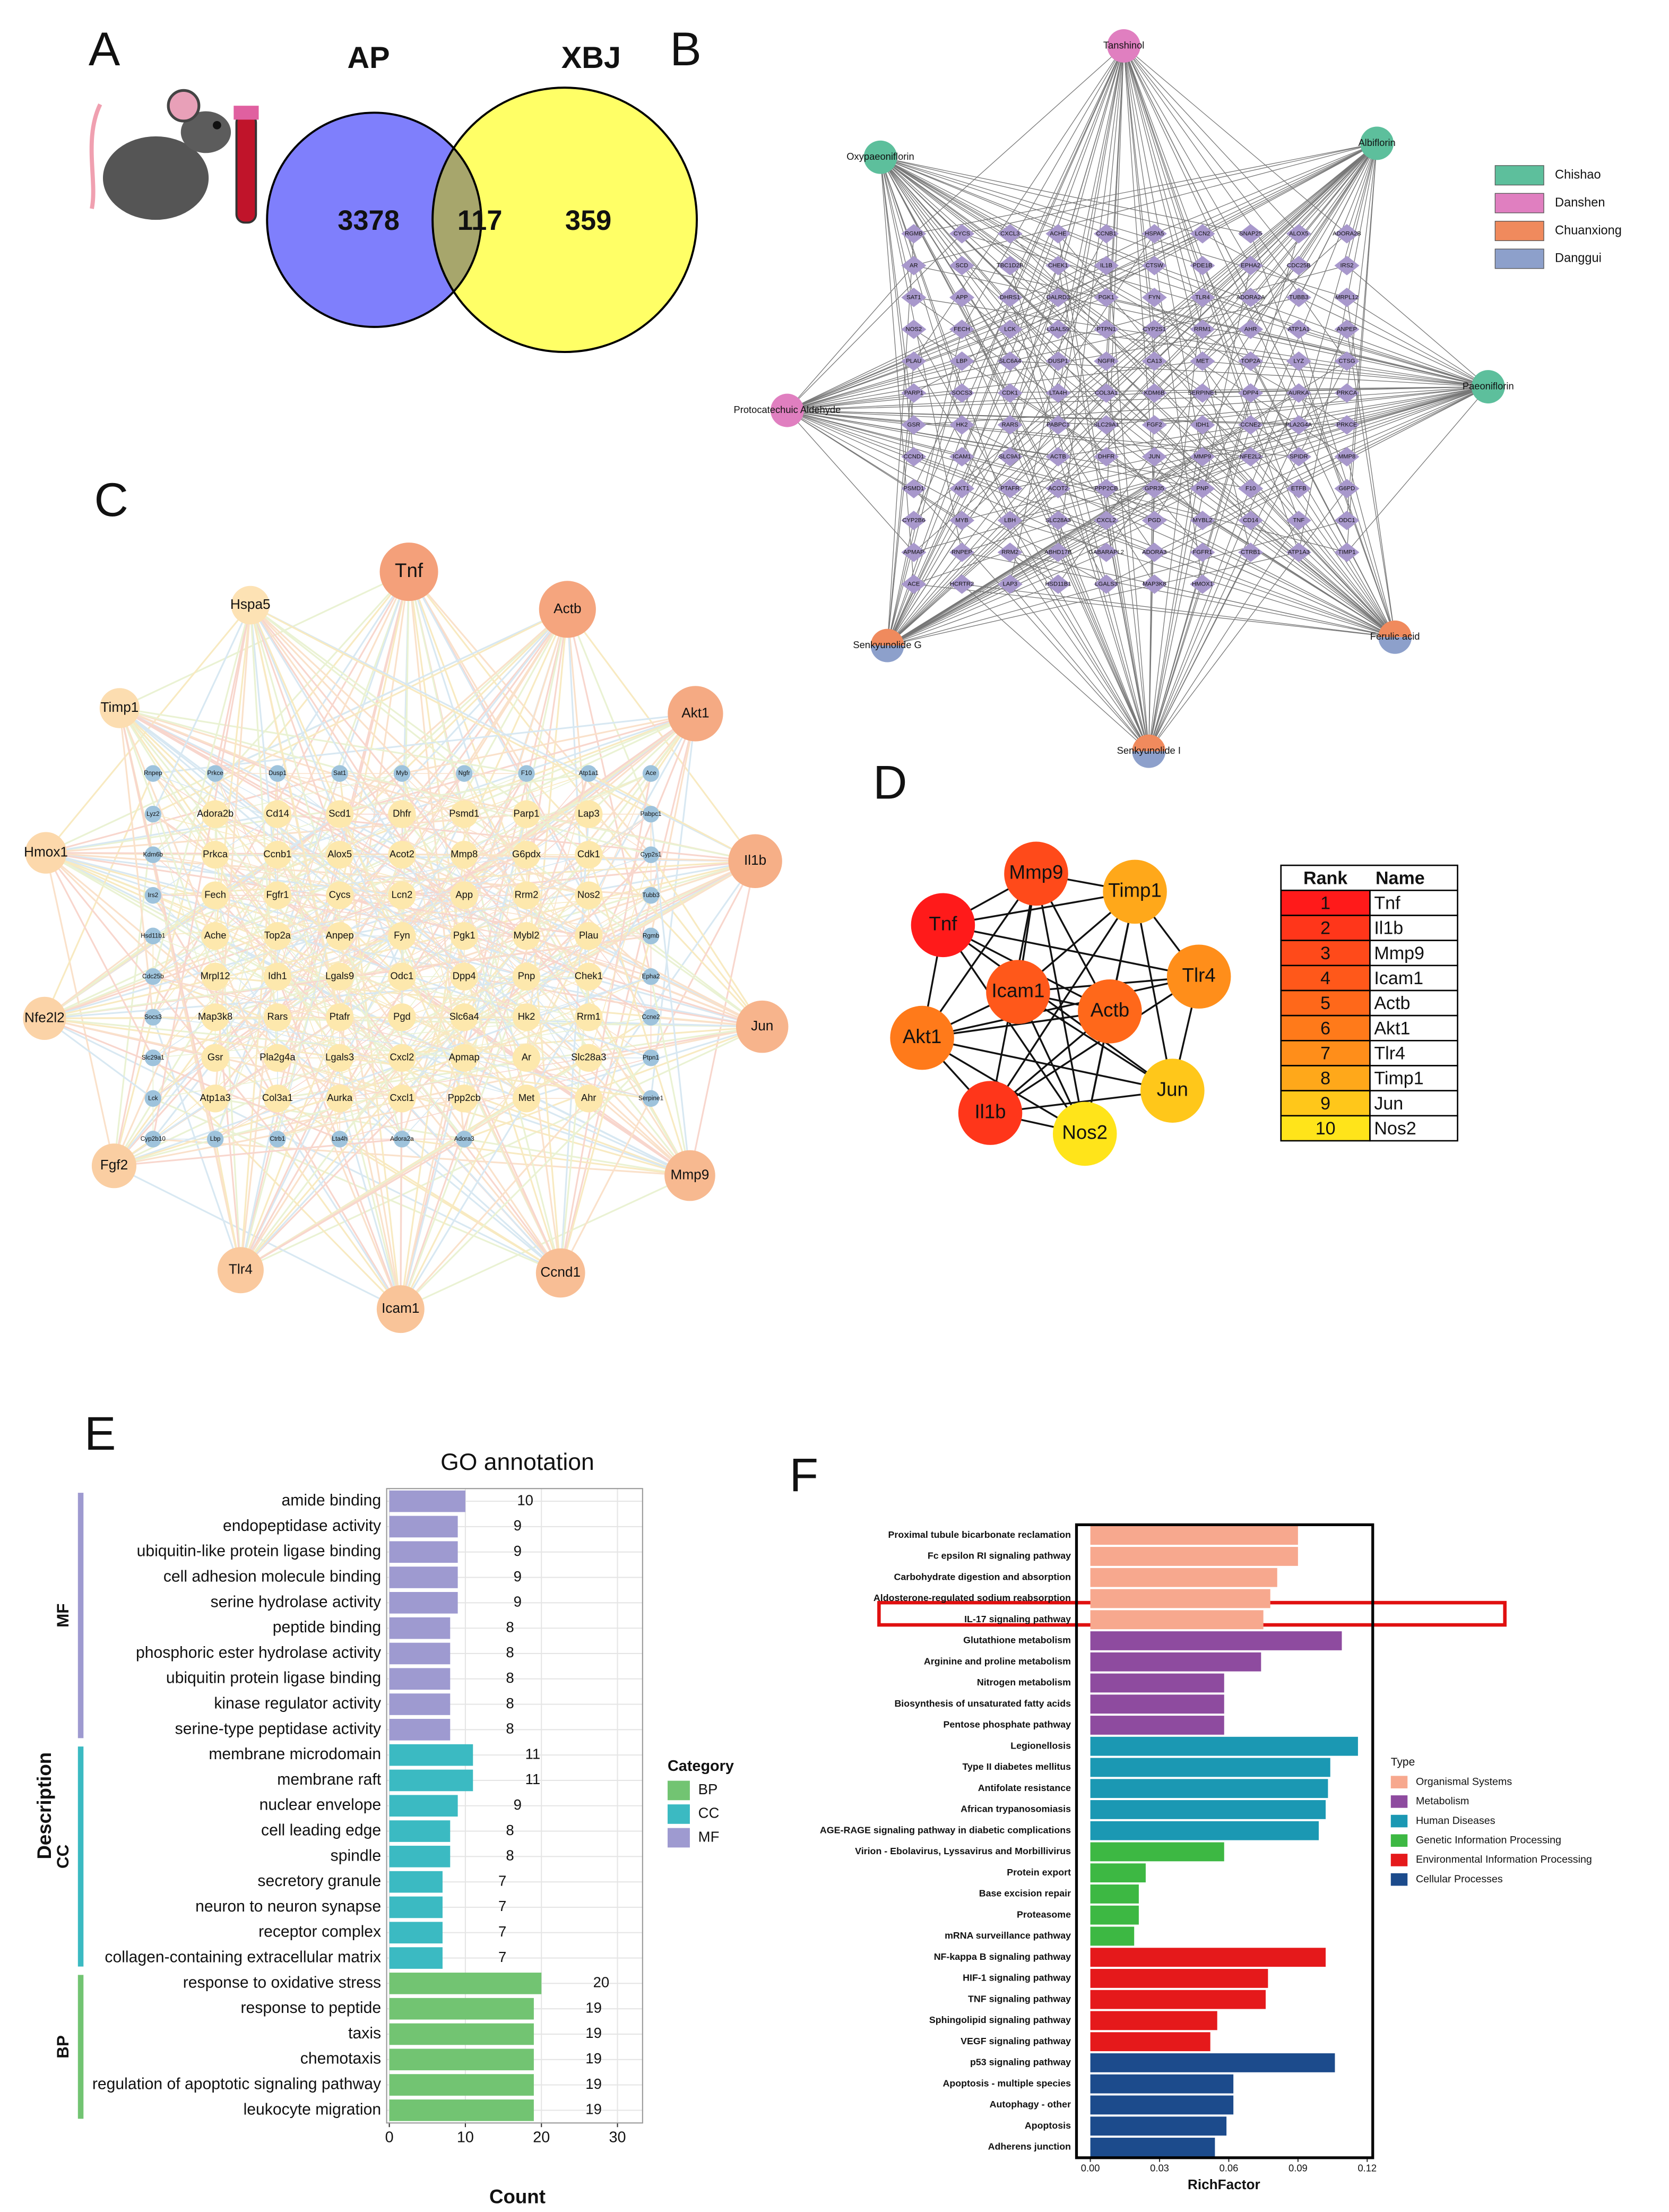 The image size is (1669, 2212). What do you see at coordinates (1010, 456) in the screenshot?
I see `target-label: SLC9A1` at bounding box center [1010, 456].